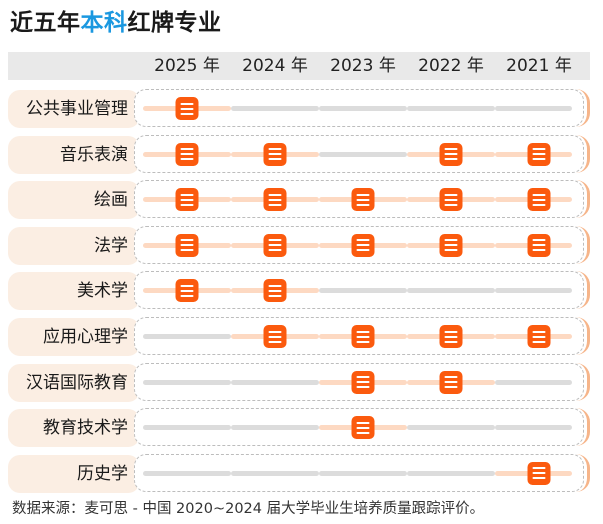 This screenshot has width=603, height=524. Describe the element at coordinates (74, 291) in the screenshot. I see `major-label: 美术学` at that location.